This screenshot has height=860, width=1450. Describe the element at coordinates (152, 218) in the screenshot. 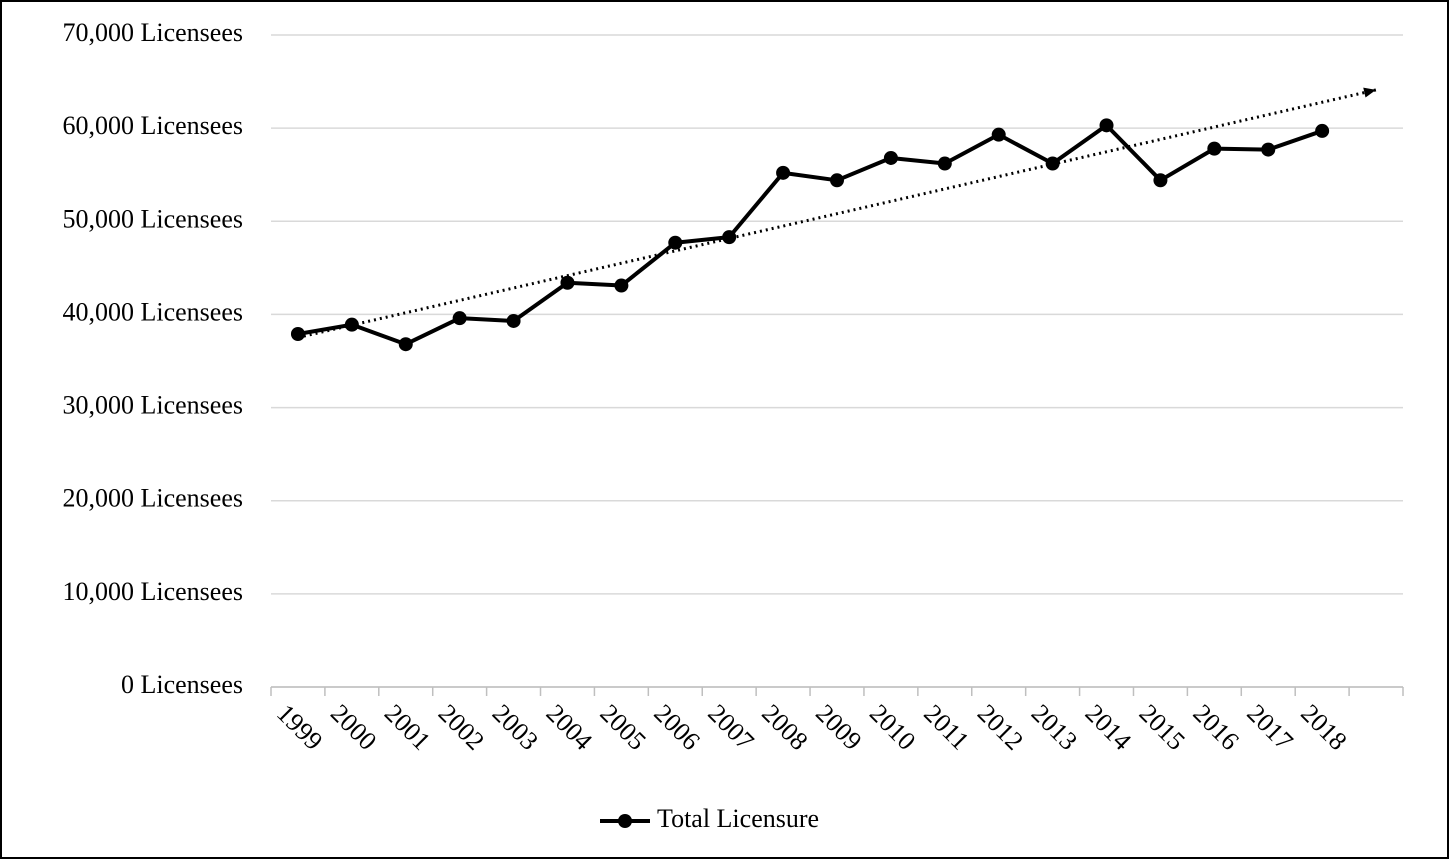

I see `y-tick-label: 50,000 Licensees` at that location.